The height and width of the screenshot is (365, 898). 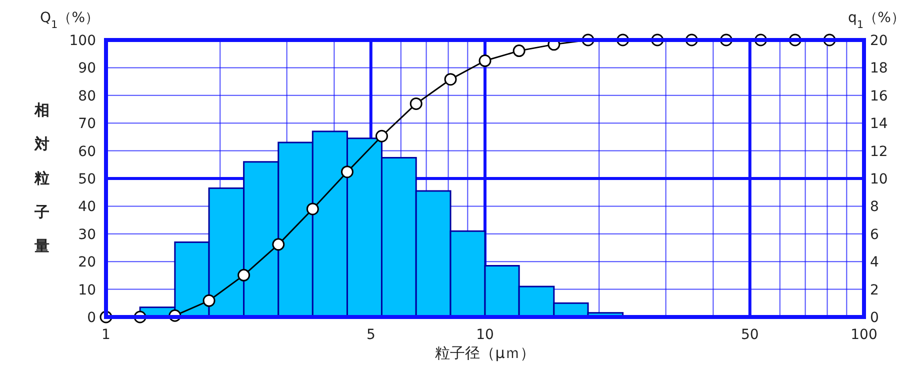 What do you see at coordinates (87, 152) in the screenshot?
I see `y-tick-label: 60` at bounding box center [87, 152].